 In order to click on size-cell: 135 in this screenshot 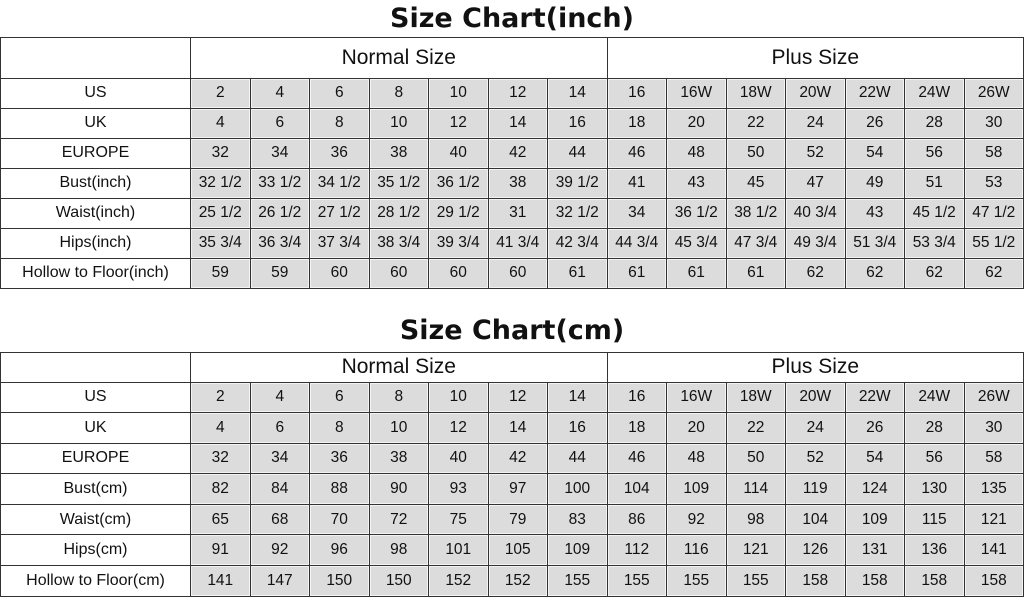, I will do `click(993, 489)`.